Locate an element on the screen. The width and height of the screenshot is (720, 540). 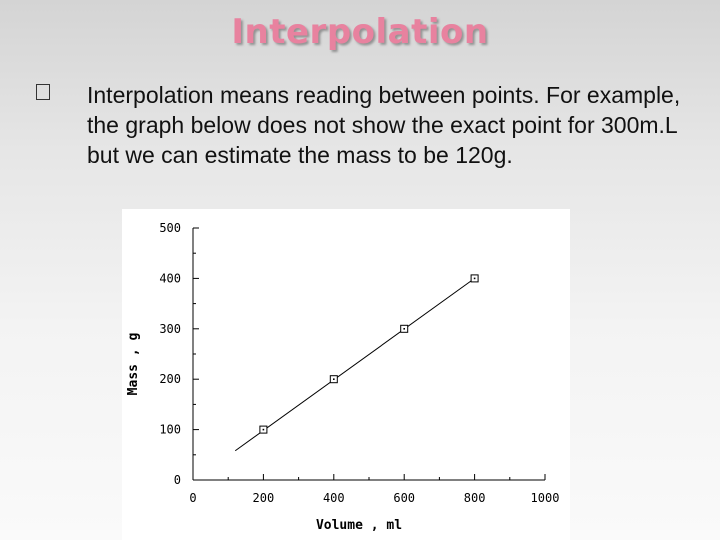
series-line is located at coordinates (354, 364).